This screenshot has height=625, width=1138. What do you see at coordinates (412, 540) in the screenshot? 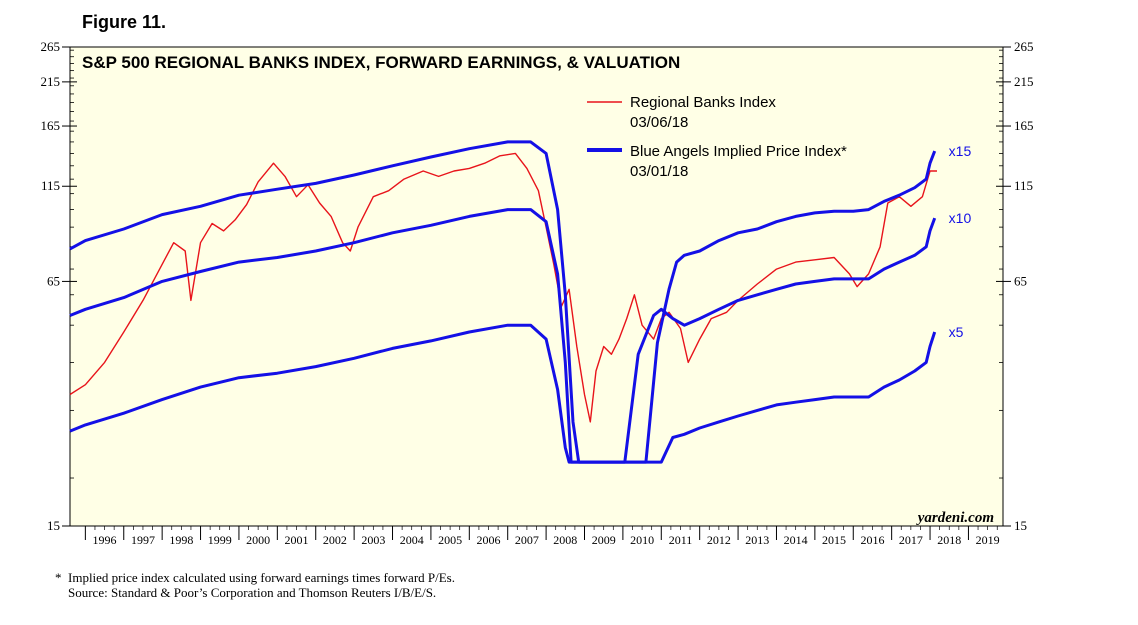
I see `x-tick-label: 2004` at bounding box center [412, 540].